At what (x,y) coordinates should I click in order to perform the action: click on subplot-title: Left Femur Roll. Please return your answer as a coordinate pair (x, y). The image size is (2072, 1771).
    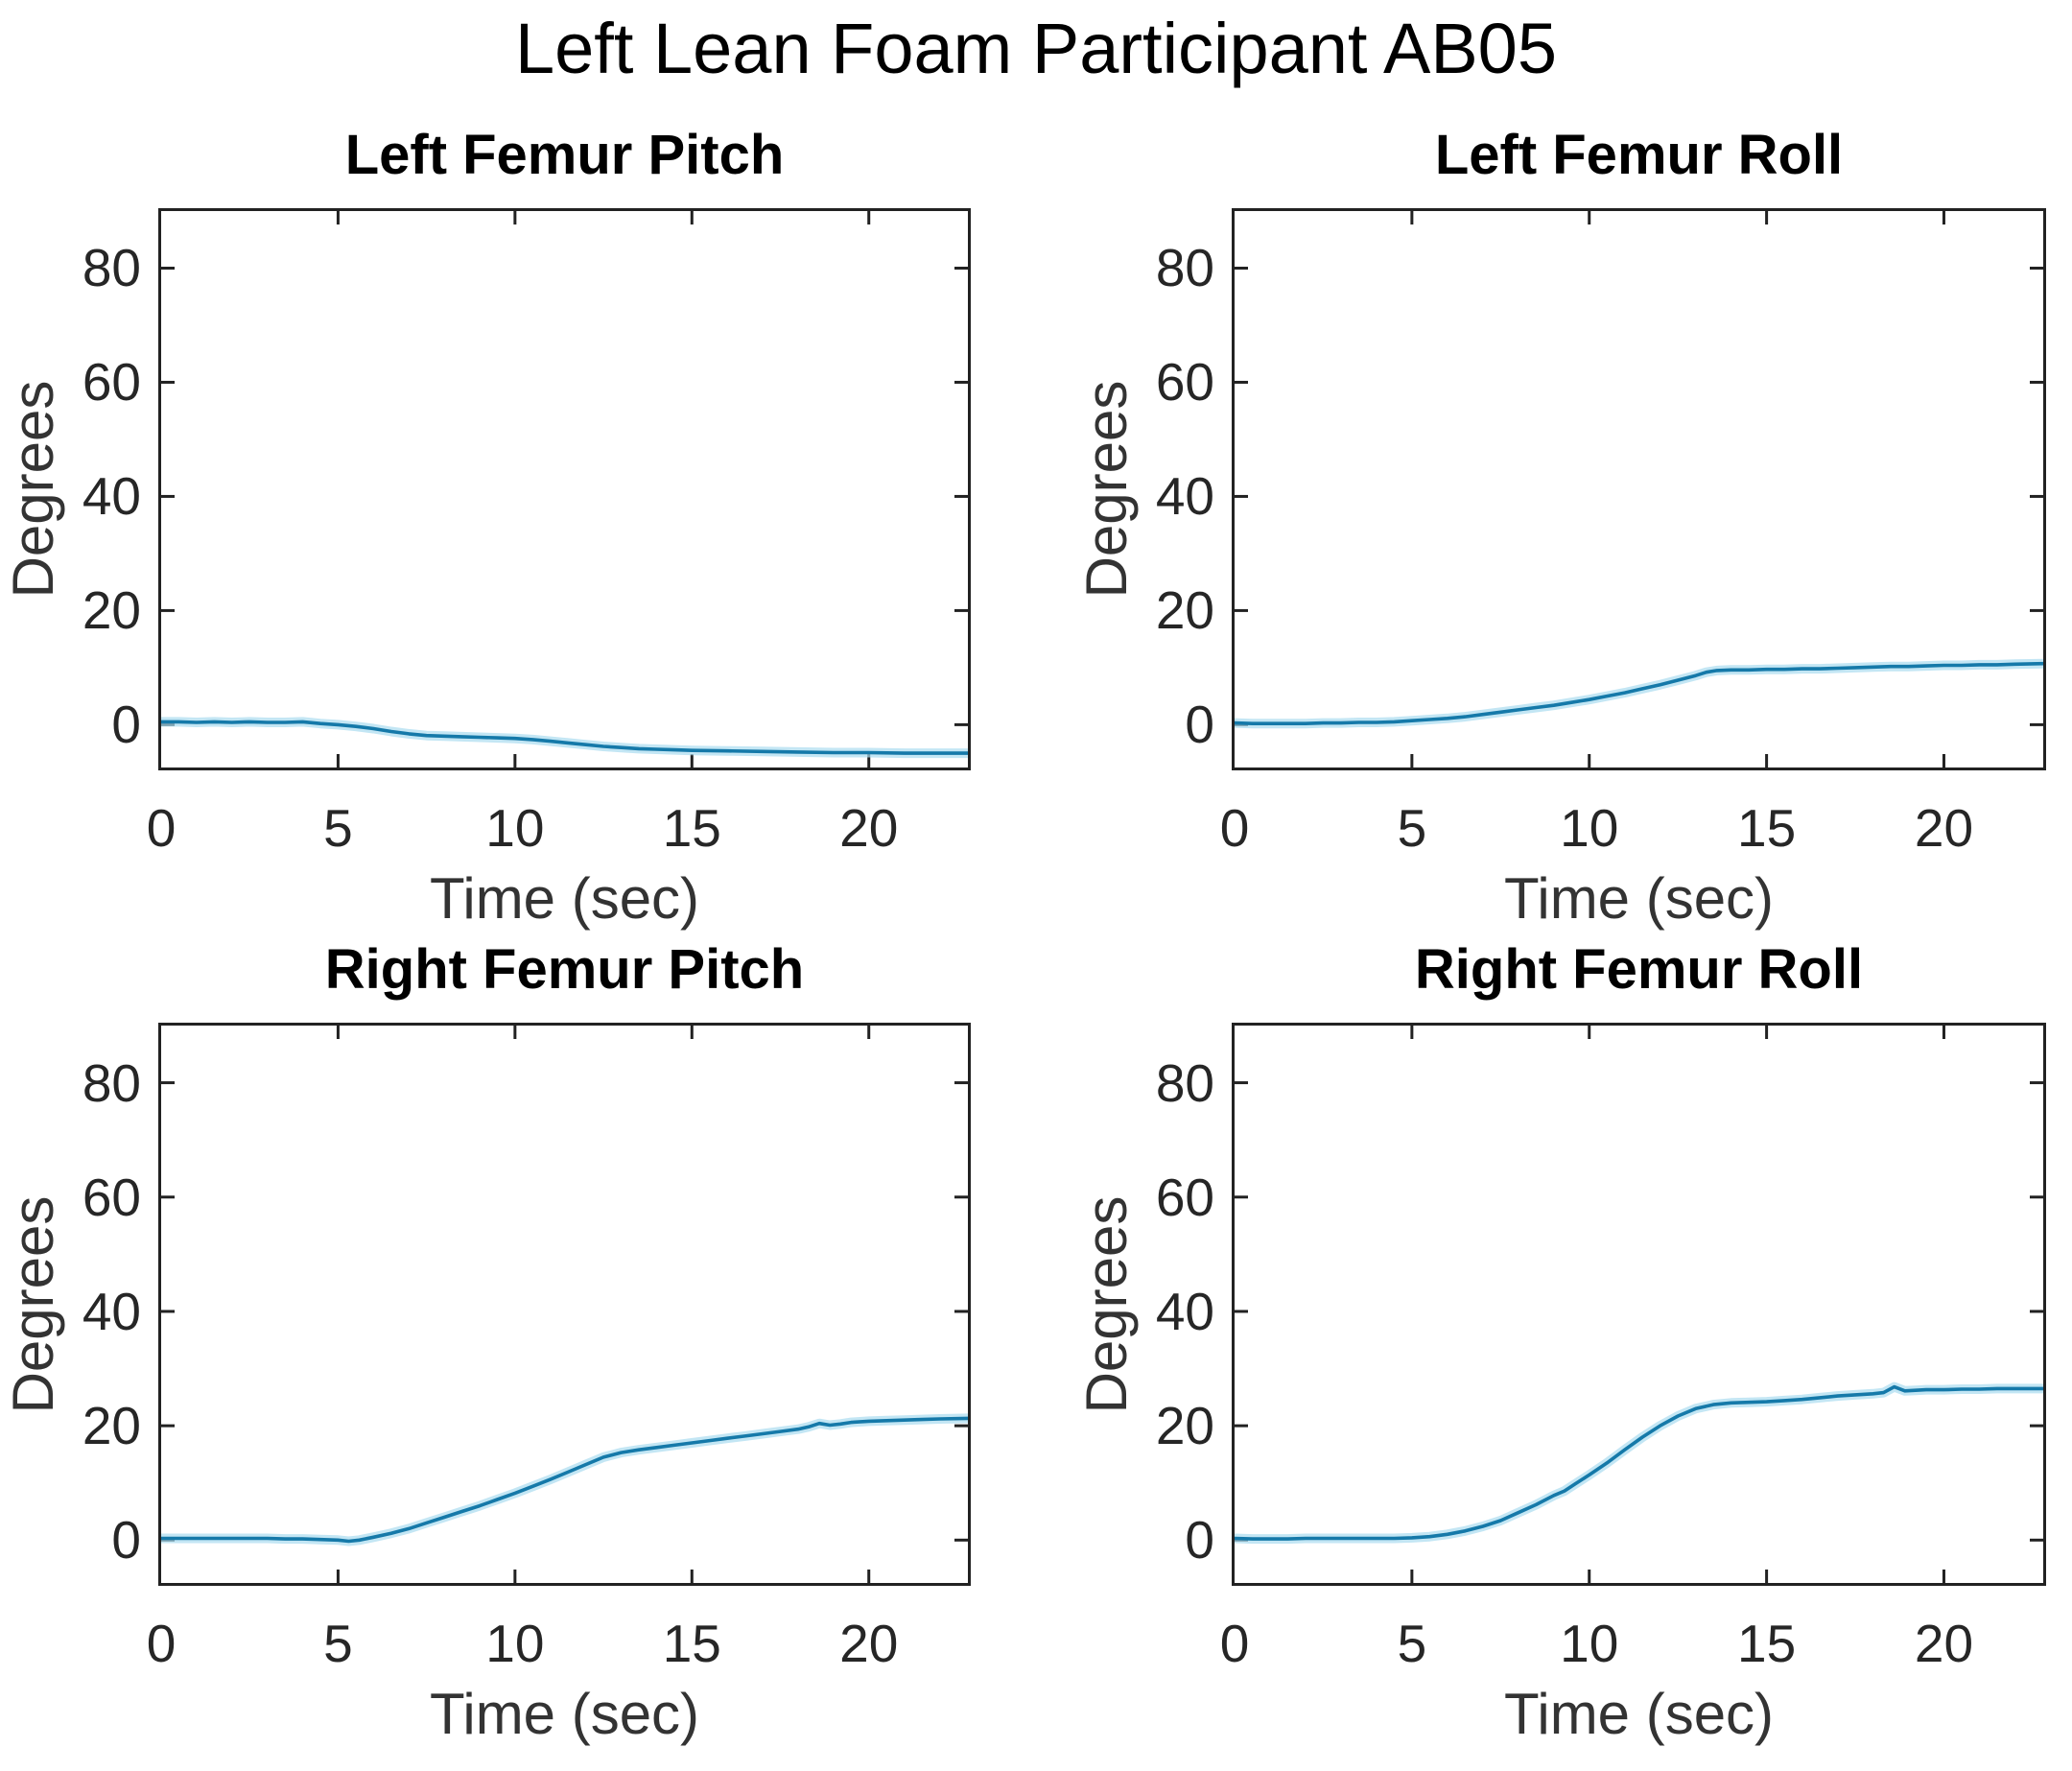
    Looking at the image, I should click on (1639, 155).